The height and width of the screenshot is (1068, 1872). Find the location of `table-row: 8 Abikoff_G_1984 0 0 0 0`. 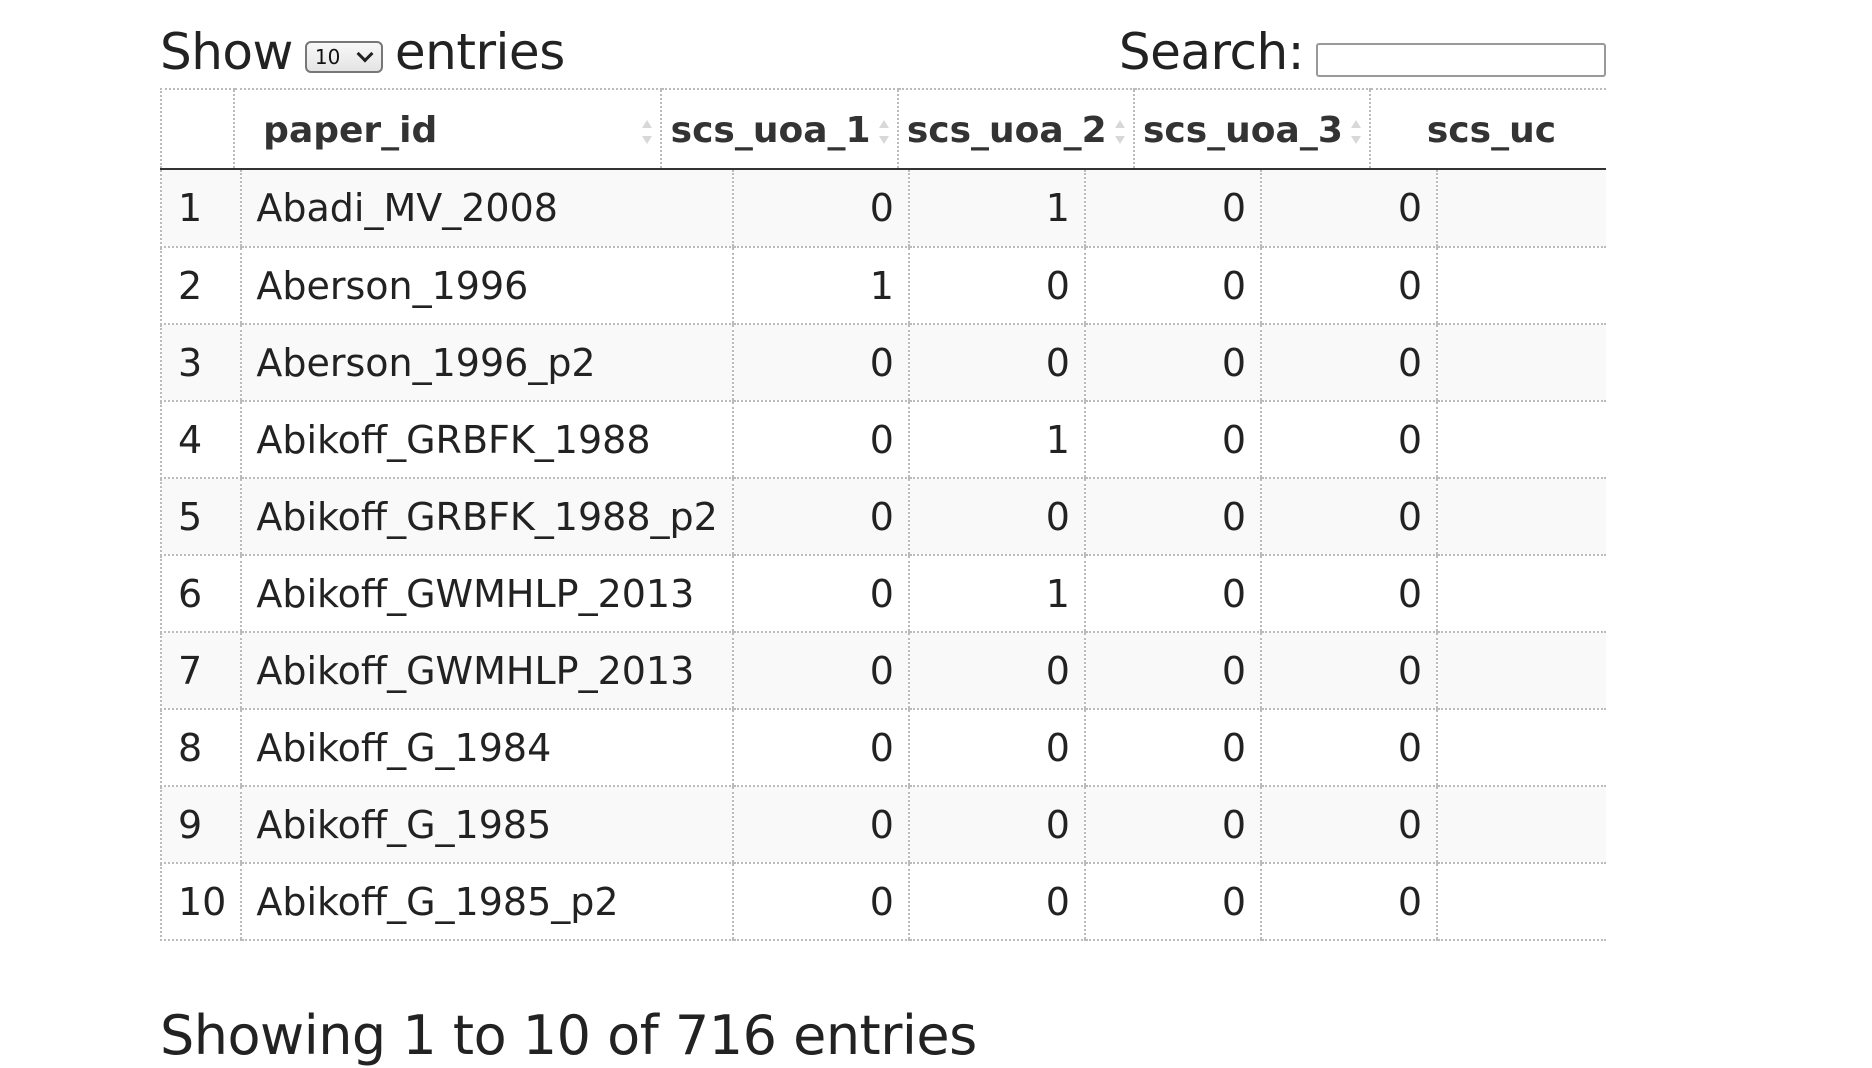

table-row: 8 Abikoff_G_1984 0 0 0 0 is located at coordinates (883, 748).